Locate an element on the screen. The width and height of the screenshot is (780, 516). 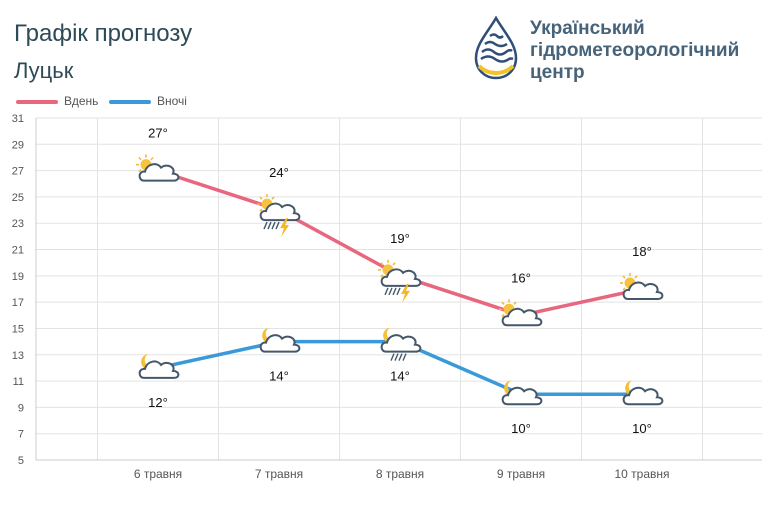
y-tick-label: 31 is located at coordinates (18, 119).